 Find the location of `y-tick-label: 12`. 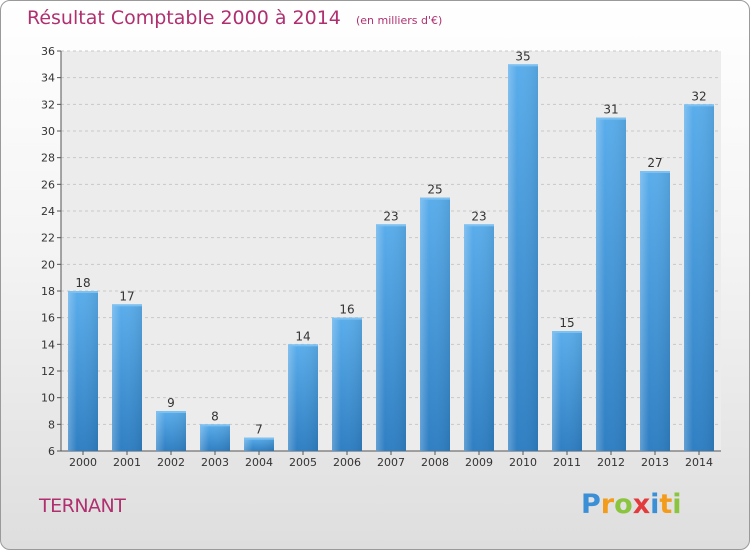

y-tick-label: 12 is located at coordinates (48, 371).